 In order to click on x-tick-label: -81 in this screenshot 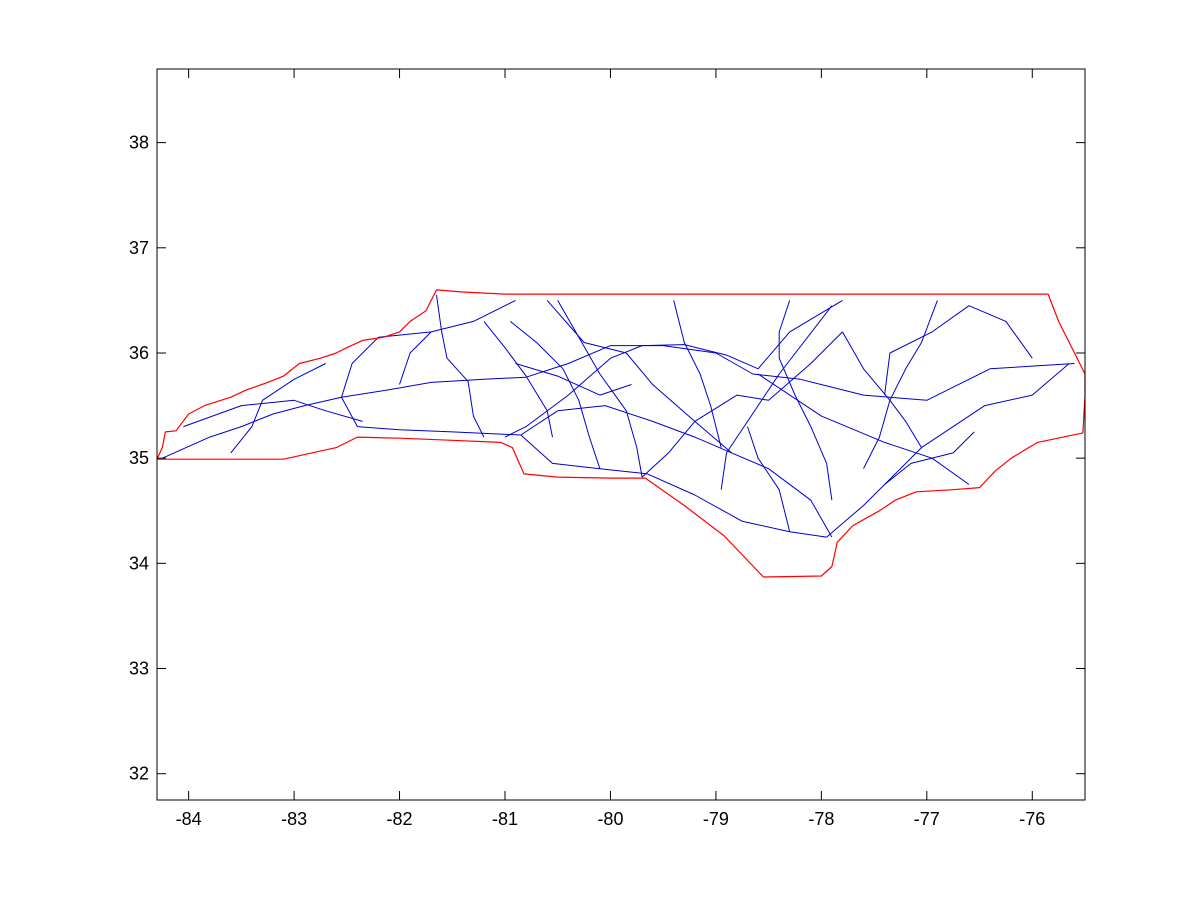, I will do `click(505, 819)`.